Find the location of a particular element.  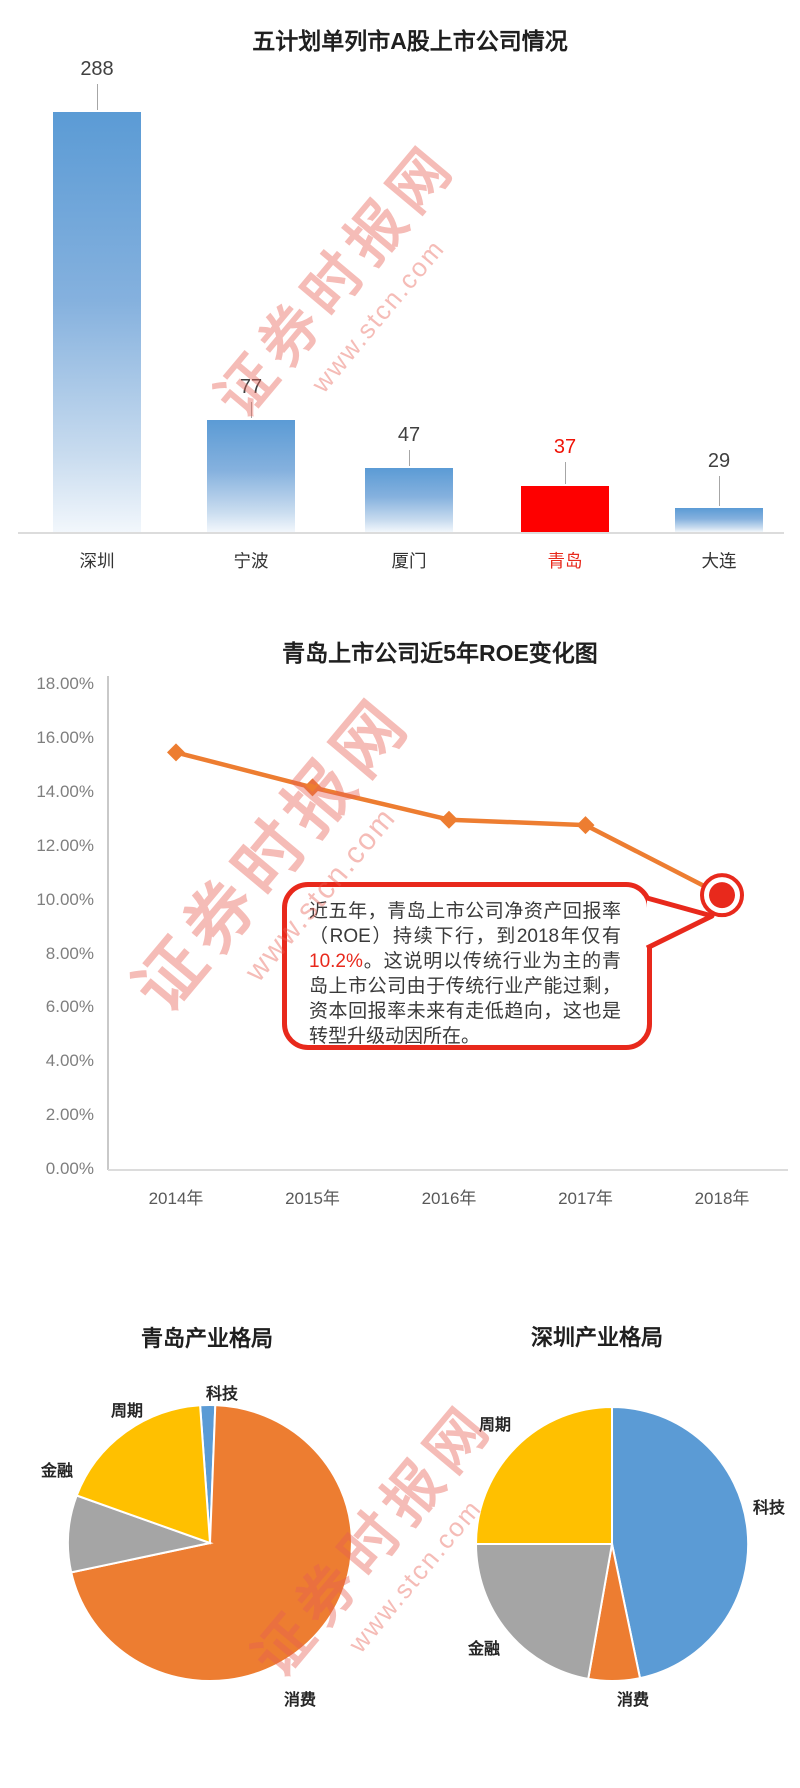

bar-value-label: 29 is located at coordinates (719, 461).